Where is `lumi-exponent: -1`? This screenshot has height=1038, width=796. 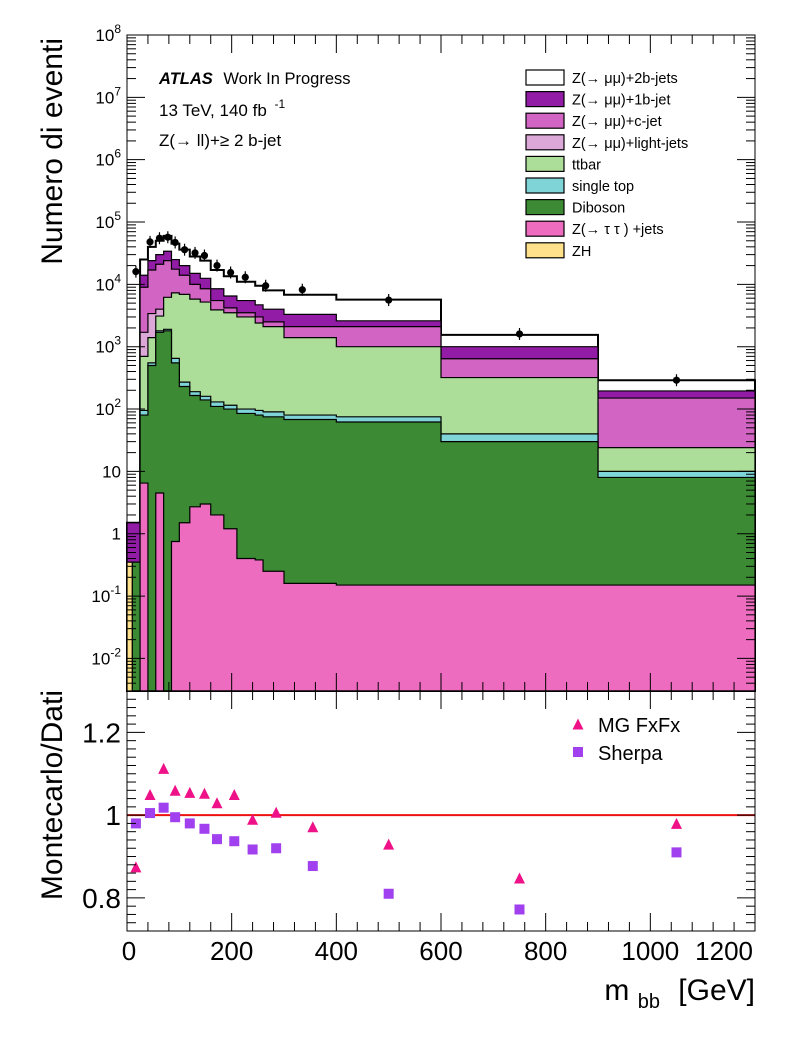
lumi-exponent: -1 is located at coordinates (280, 104).